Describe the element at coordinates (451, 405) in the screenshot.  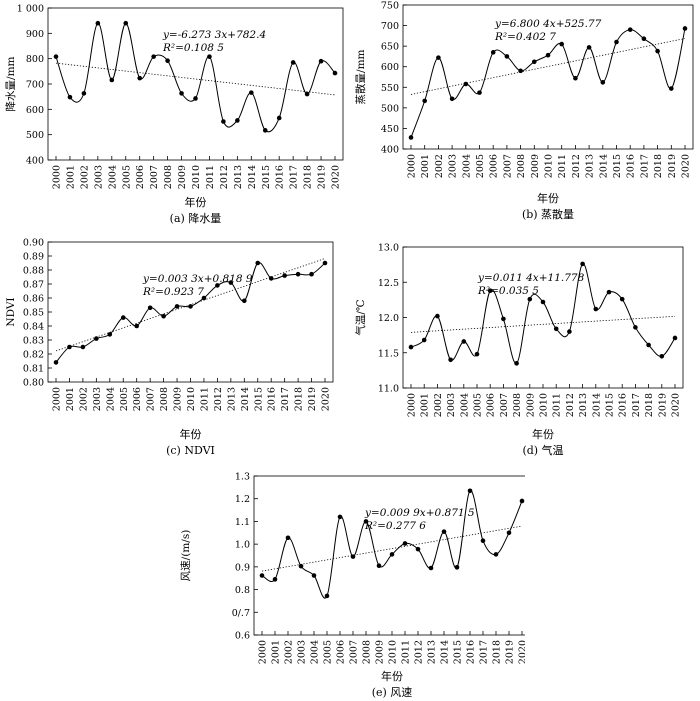
I see `chart-d-xtick-label-3: 2003` at that location.